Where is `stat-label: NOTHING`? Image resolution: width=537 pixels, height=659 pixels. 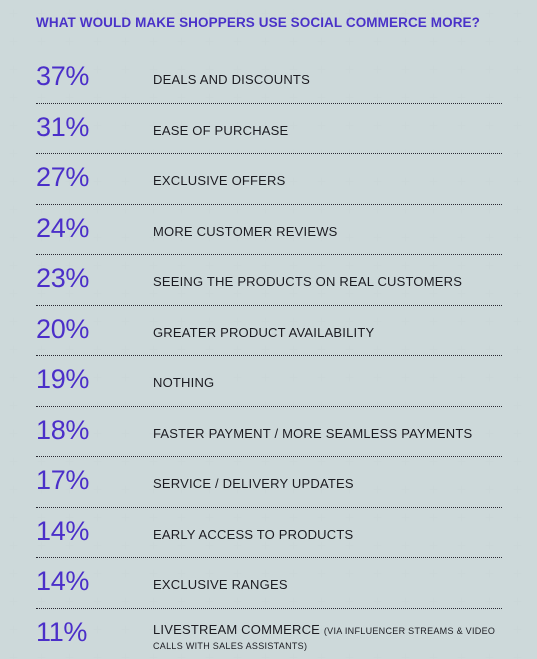
stat-label: NOTHING is located at coordinates (183, 382).